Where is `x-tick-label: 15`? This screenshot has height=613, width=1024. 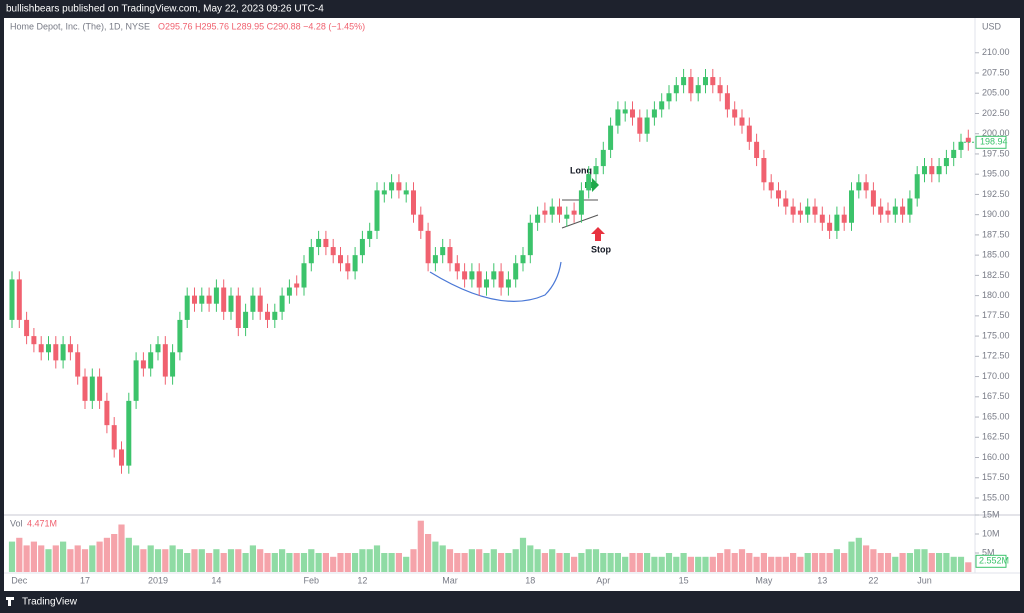 x-tick-label: 15 is located at coordinates (684, 580).